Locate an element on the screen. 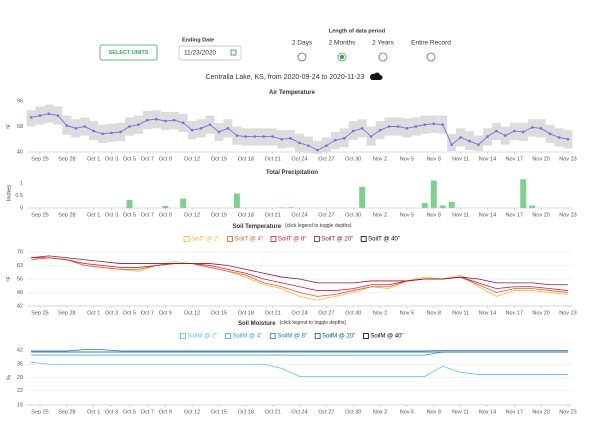 The width and height of the screenshot is (593, 444). legend-item: SoilT @ 8" is located at coordinates (288, 239).